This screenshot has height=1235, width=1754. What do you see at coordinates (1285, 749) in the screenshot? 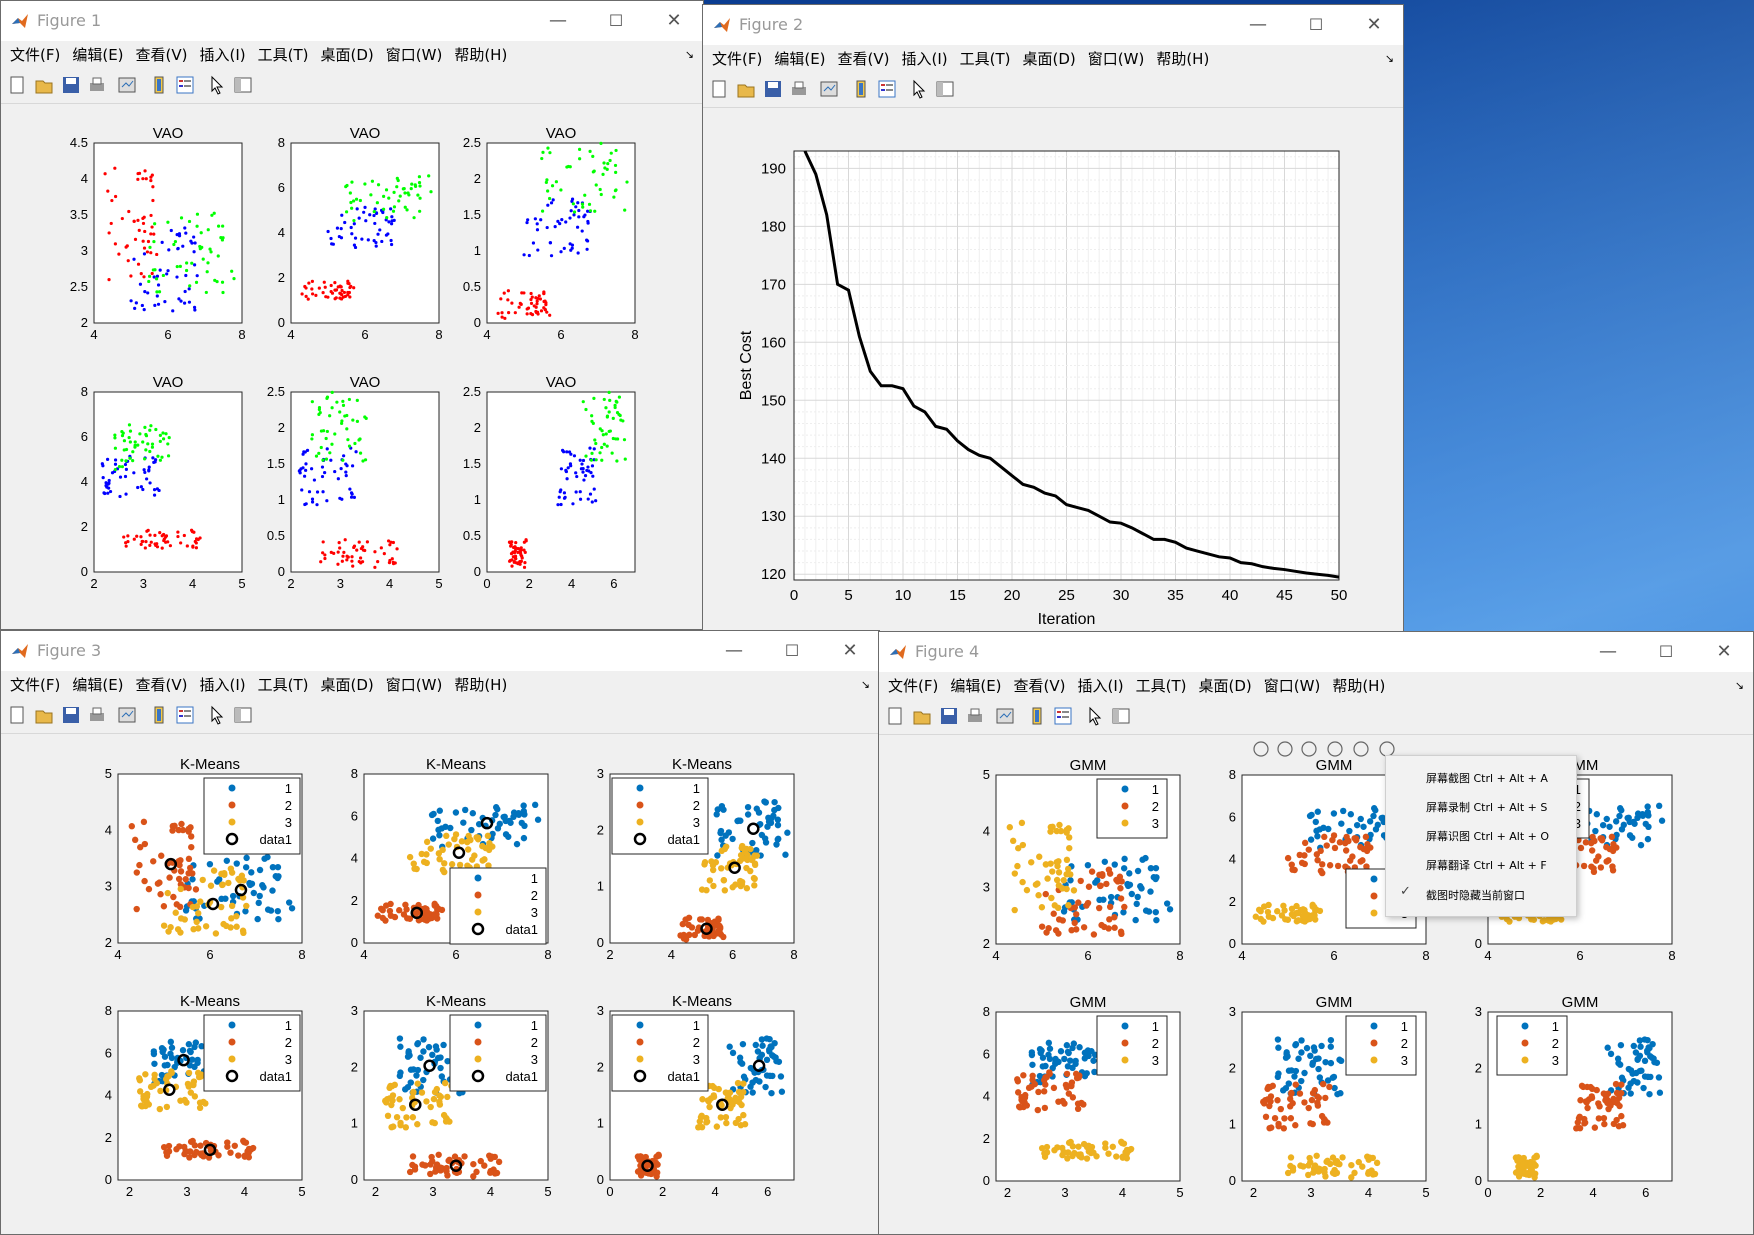
I see `data-tip-icon` at bounding box center [1285, 749].